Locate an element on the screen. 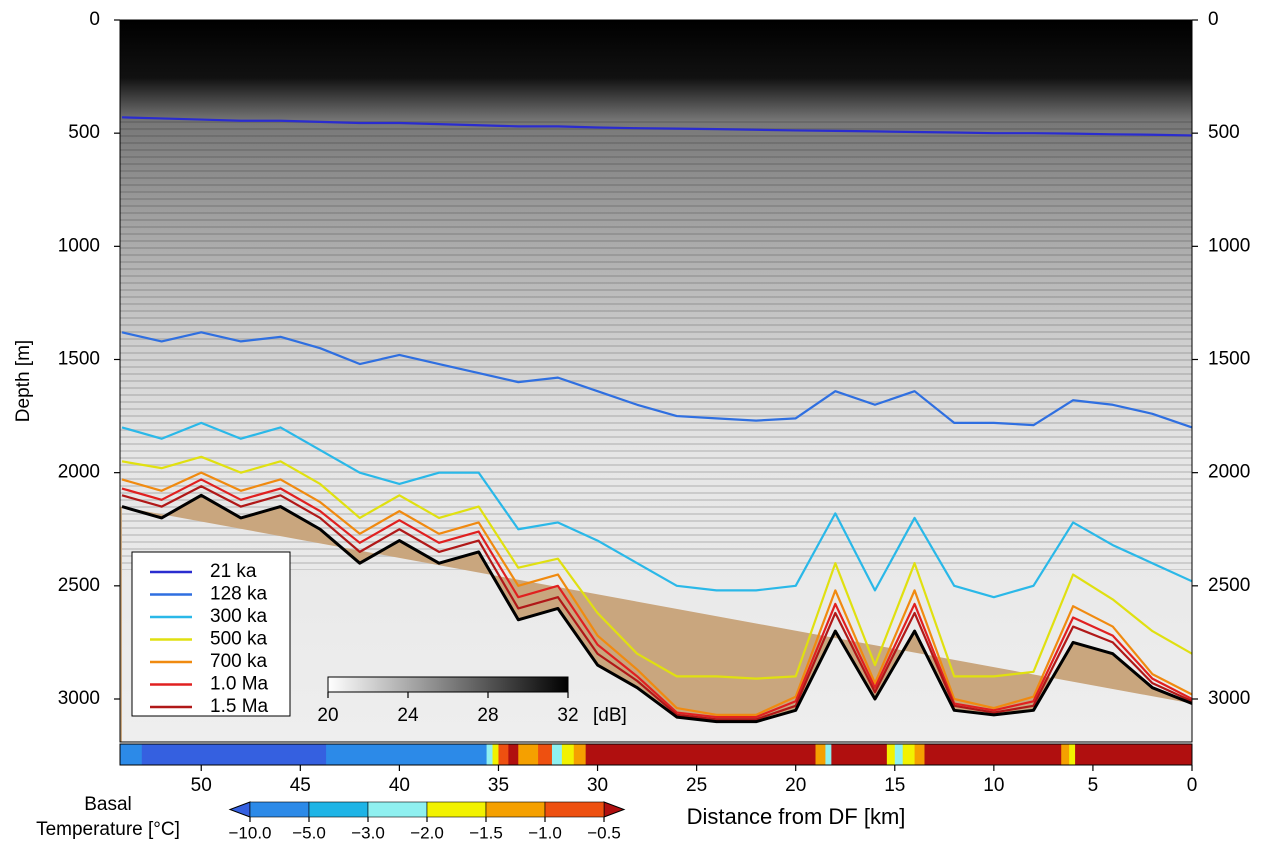 This screenshot has height=859, width=1287. legend-label: 300 ka is located at coordinates (238, 616).